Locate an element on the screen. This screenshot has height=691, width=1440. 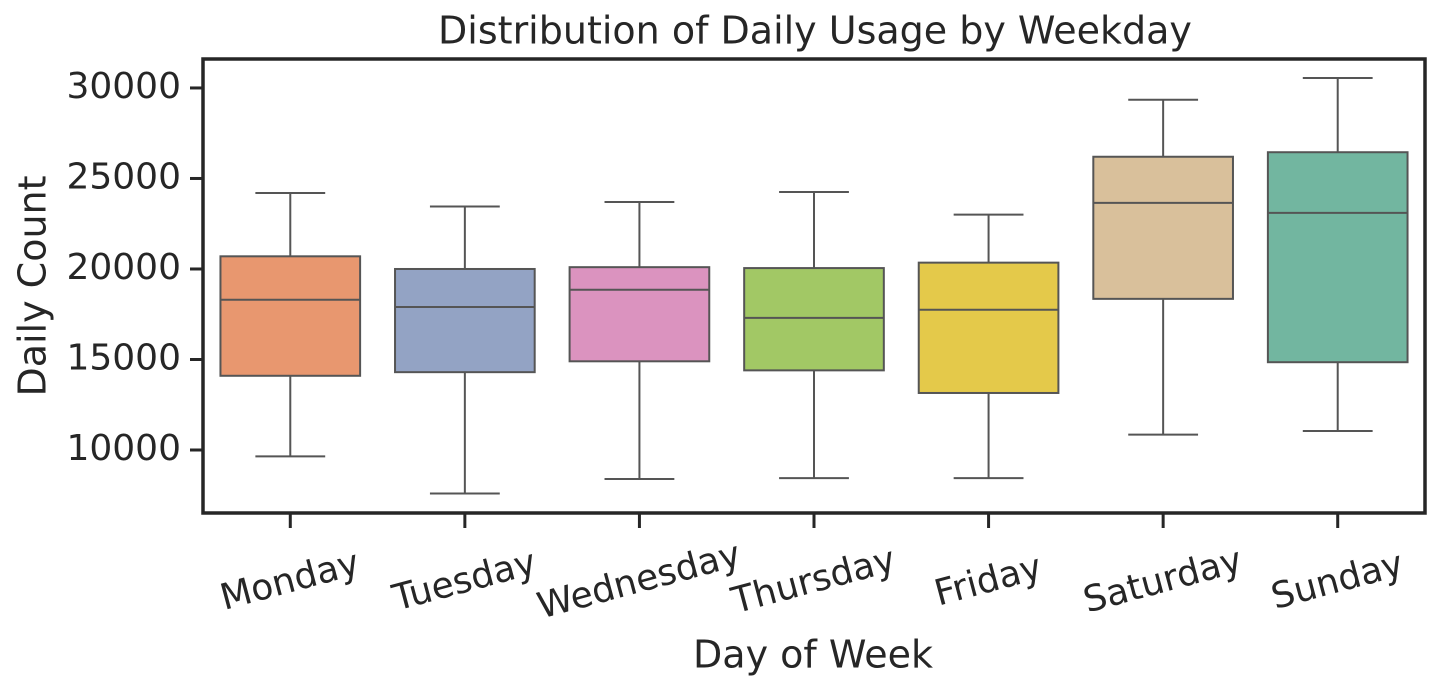
y-tick-label: 30000 is located at coordinates (123, 86).